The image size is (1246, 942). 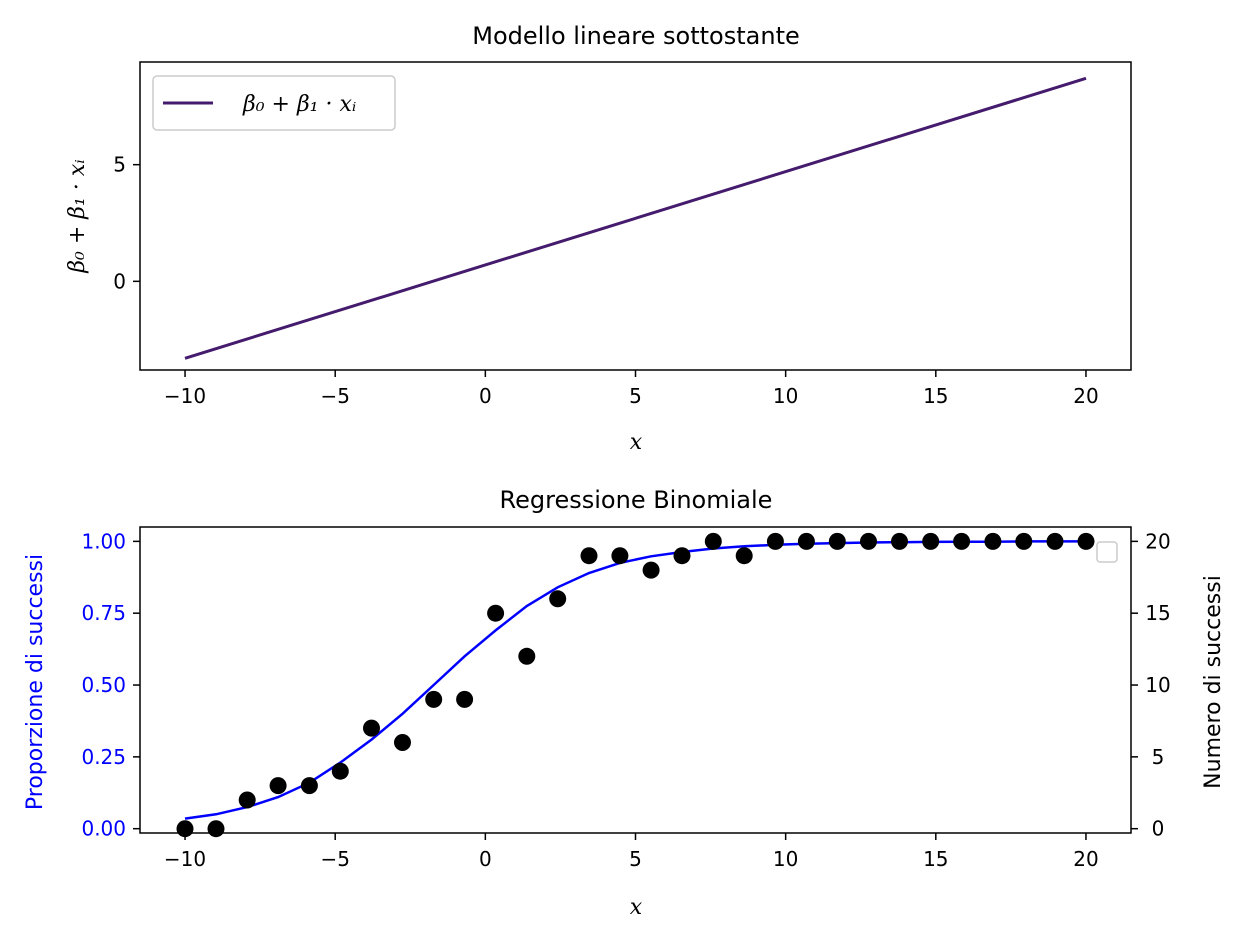 What do you see at coordinates (485, 396) in the screenshot?
I see `chart1-x-tick-label: 0` at bounding box center [485, 396].